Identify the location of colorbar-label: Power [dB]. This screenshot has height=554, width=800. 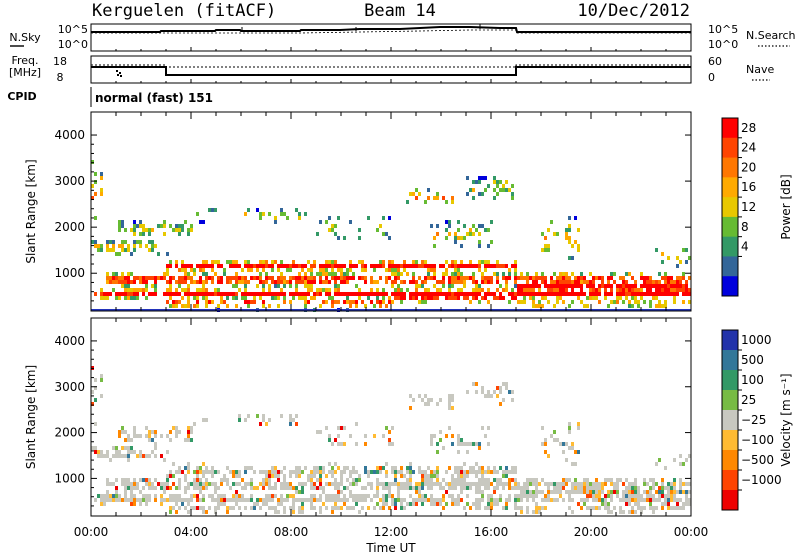
(786, 206).